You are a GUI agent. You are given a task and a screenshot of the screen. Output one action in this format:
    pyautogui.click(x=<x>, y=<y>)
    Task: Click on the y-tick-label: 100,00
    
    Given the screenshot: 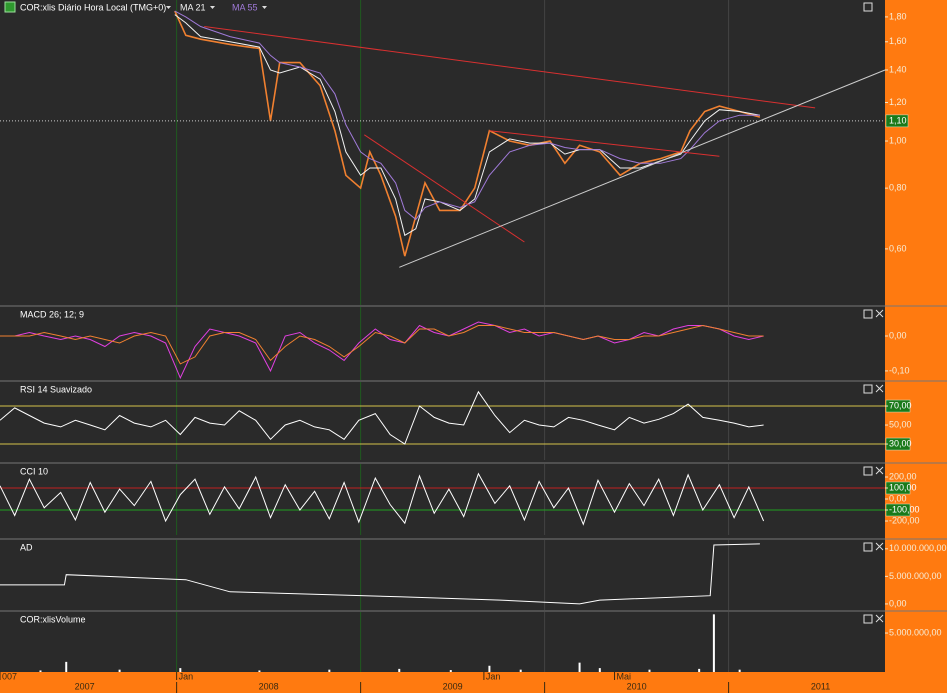 What is the action you would take?
    pyautogui.click(x=903, y=487)
    